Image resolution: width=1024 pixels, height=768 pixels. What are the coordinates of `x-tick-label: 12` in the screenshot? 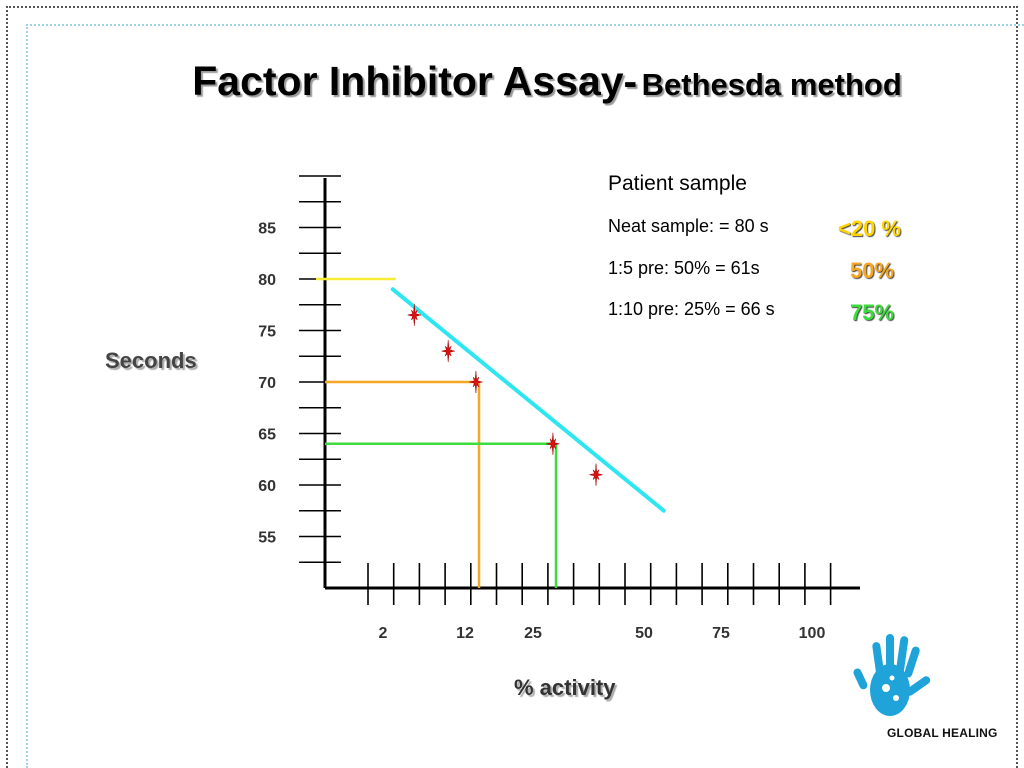 It's located at (465, 633).